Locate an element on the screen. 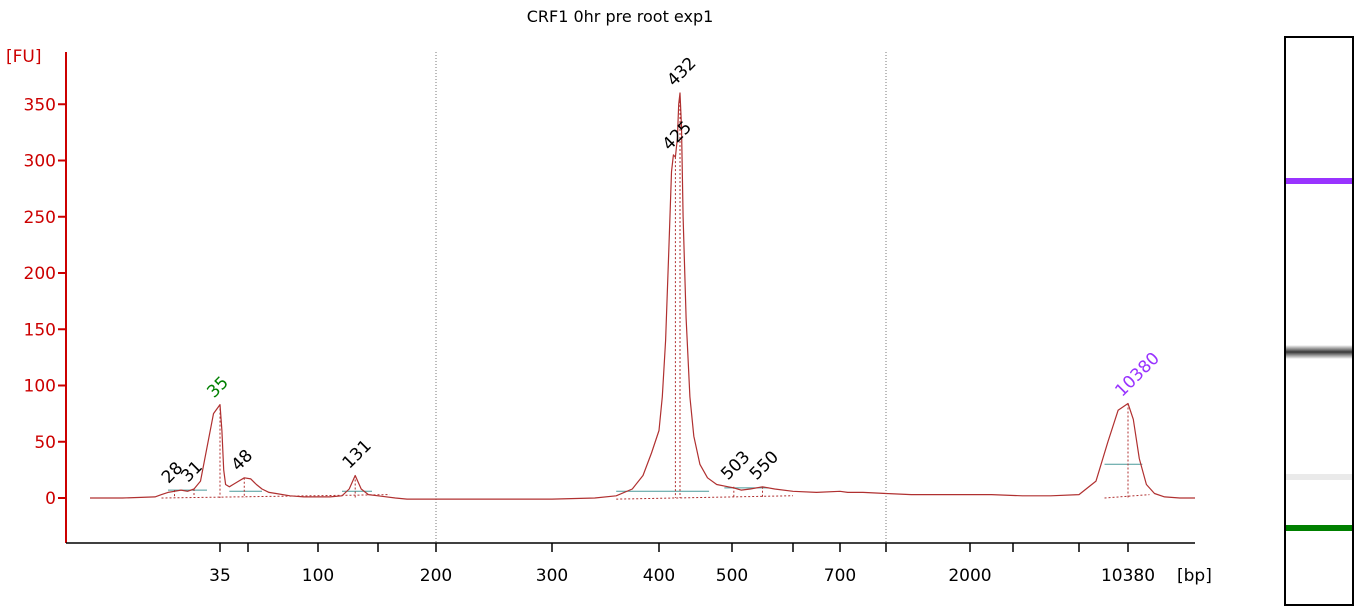 The height and width of the screenshot is (607, 1363). y-tick-label: 300 is located at coordinates (40, 162).